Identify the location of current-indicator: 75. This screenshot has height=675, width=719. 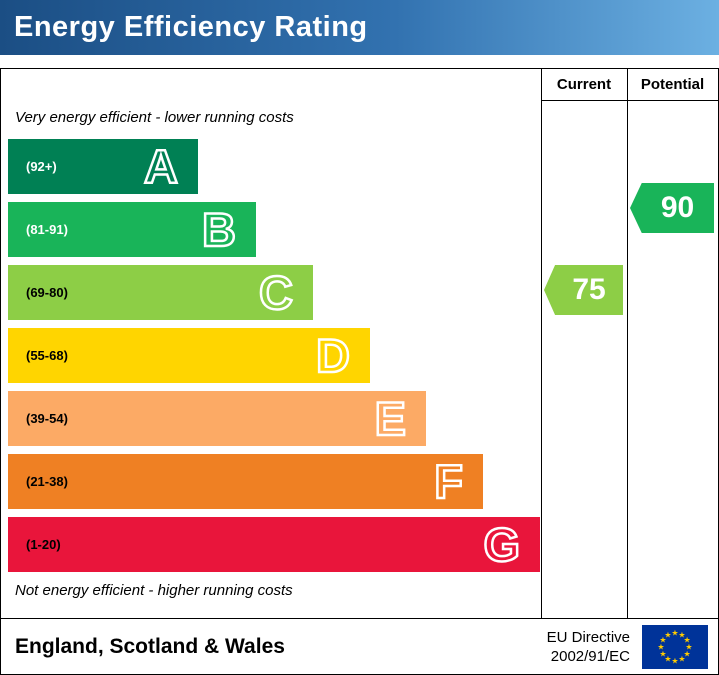
(583, 290).